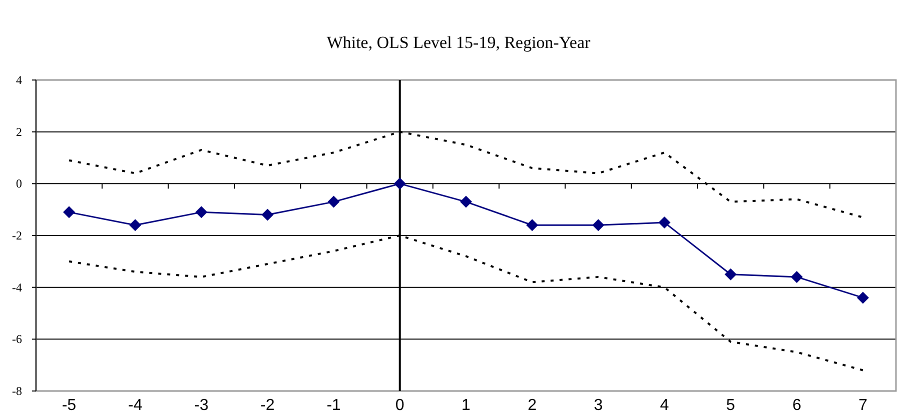 The height and width of the screenshot is (417, 897). What do you see at coordinates (201, 405) in the screenshot?
I see `x-tick-label: -3` at bounding box center [201, 405].